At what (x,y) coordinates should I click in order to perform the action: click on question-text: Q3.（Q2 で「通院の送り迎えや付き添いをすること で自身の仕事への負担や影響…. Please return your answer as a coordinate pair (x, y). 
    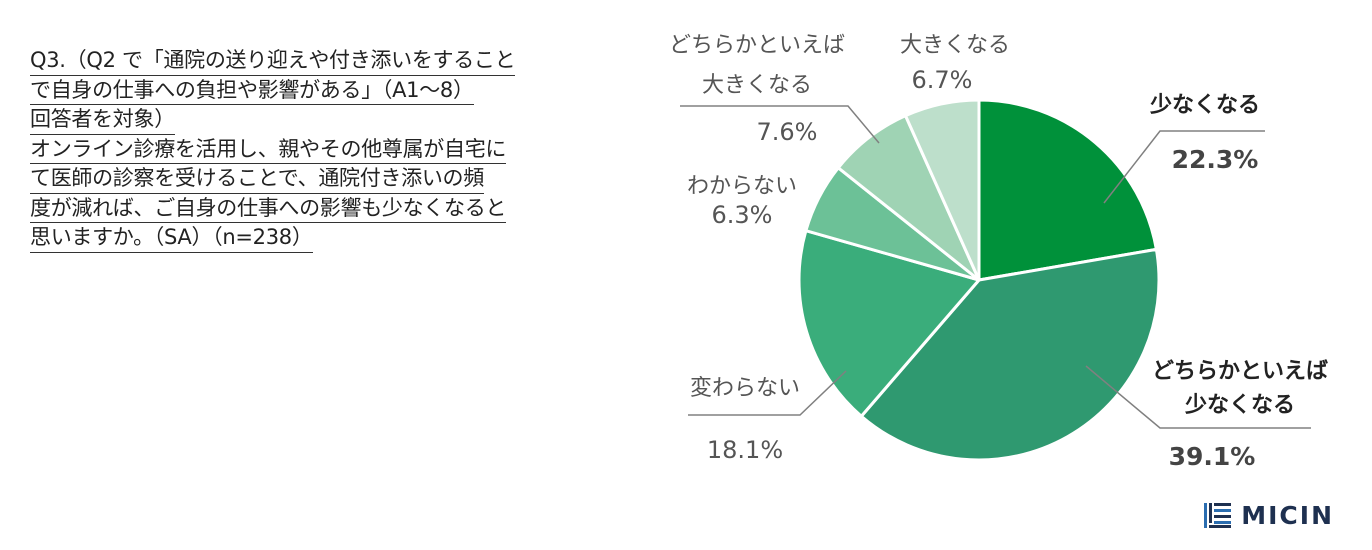
    Looking at the image, I should click on (290, 149).